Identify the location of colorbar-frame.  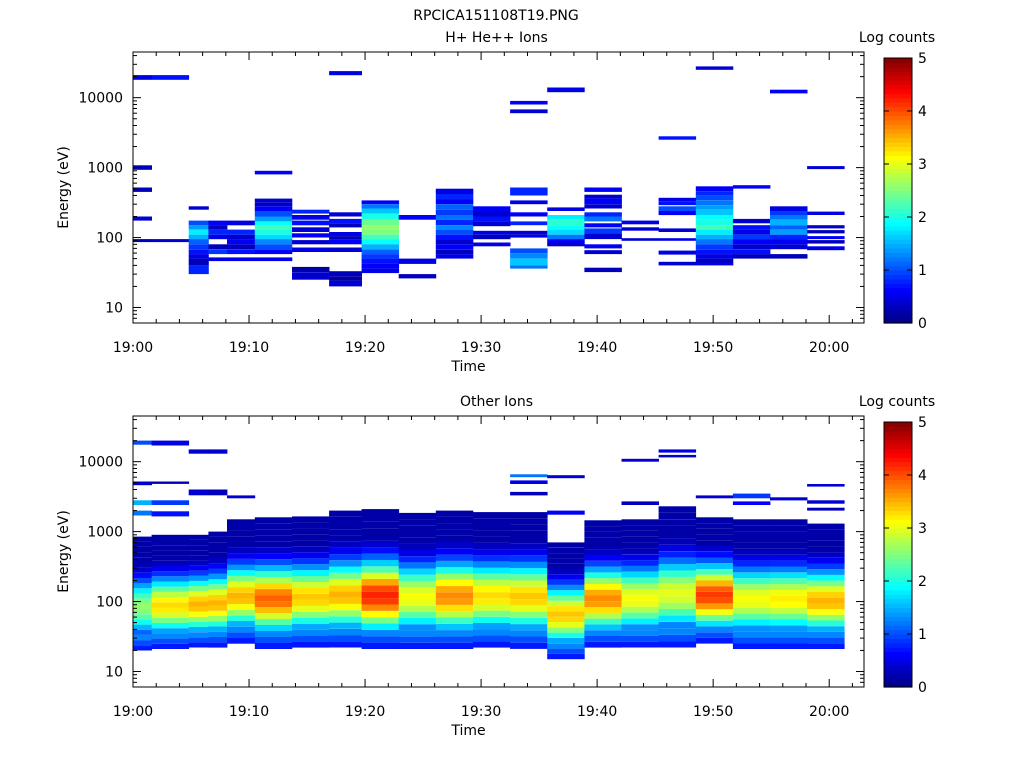
(898, 554).